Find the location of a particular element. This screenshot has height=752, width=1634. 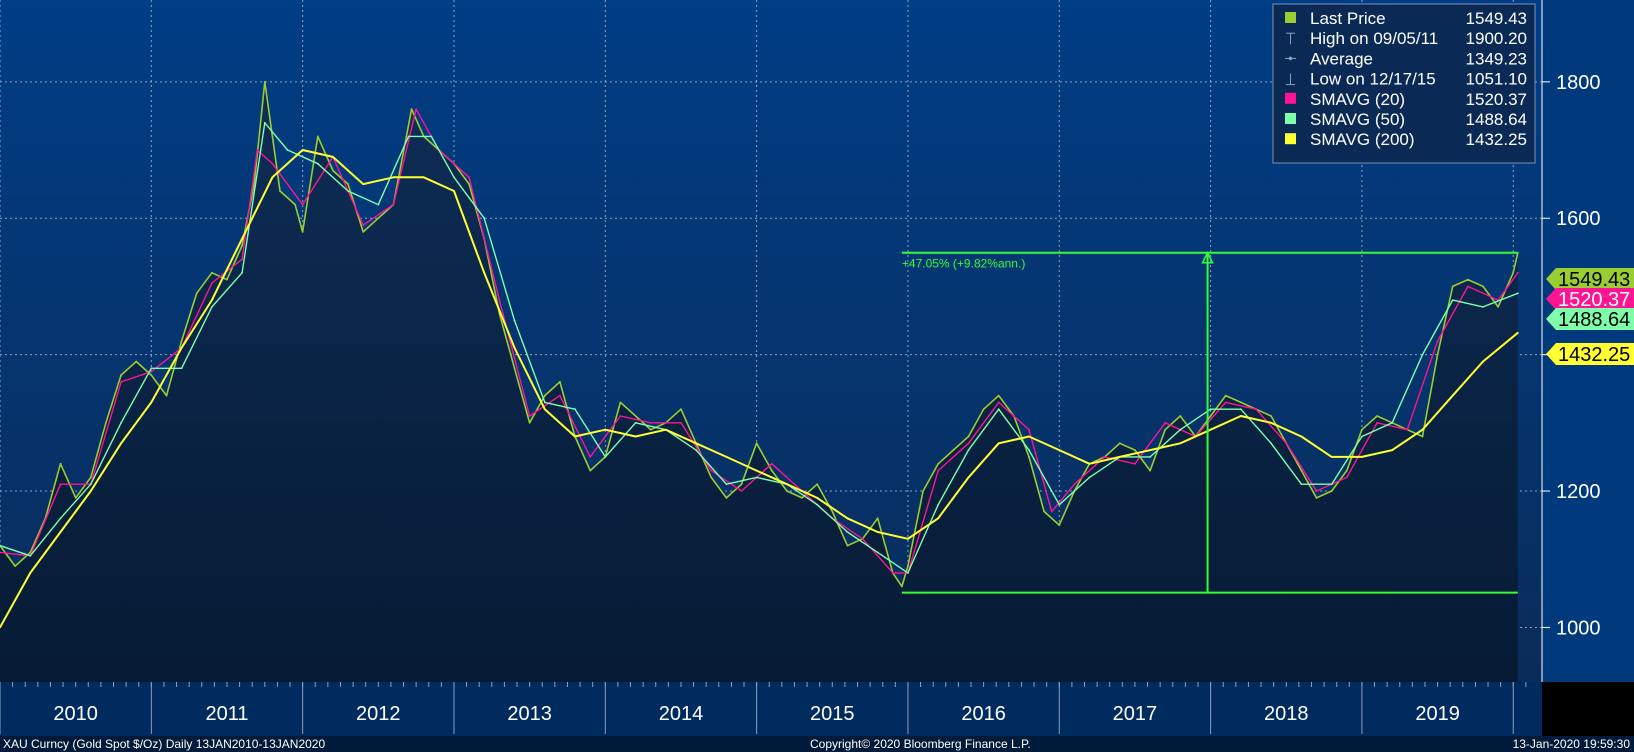

average-marker-icon is located at coordinates (1290, 58).